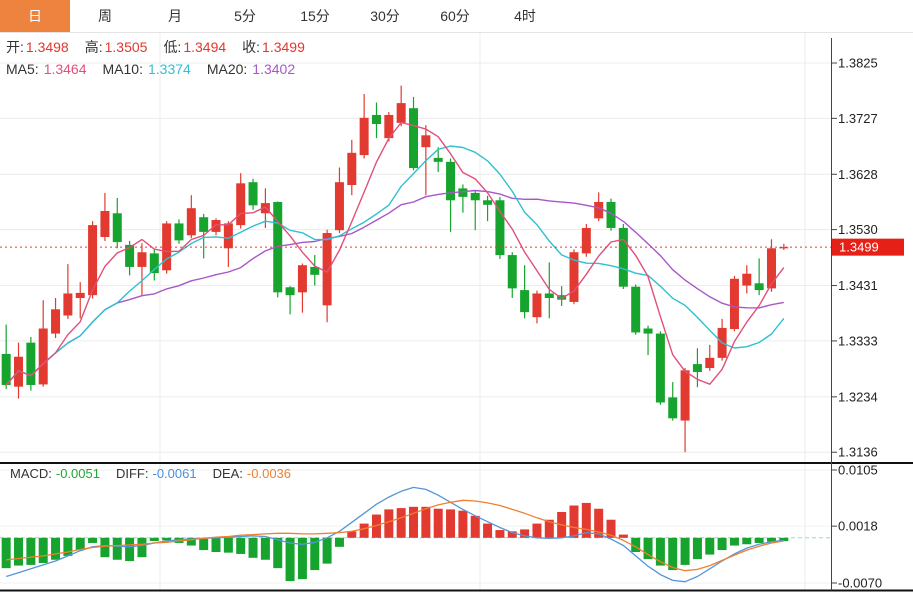  I want to click on tab-15min: 15分, so click(315, 16).